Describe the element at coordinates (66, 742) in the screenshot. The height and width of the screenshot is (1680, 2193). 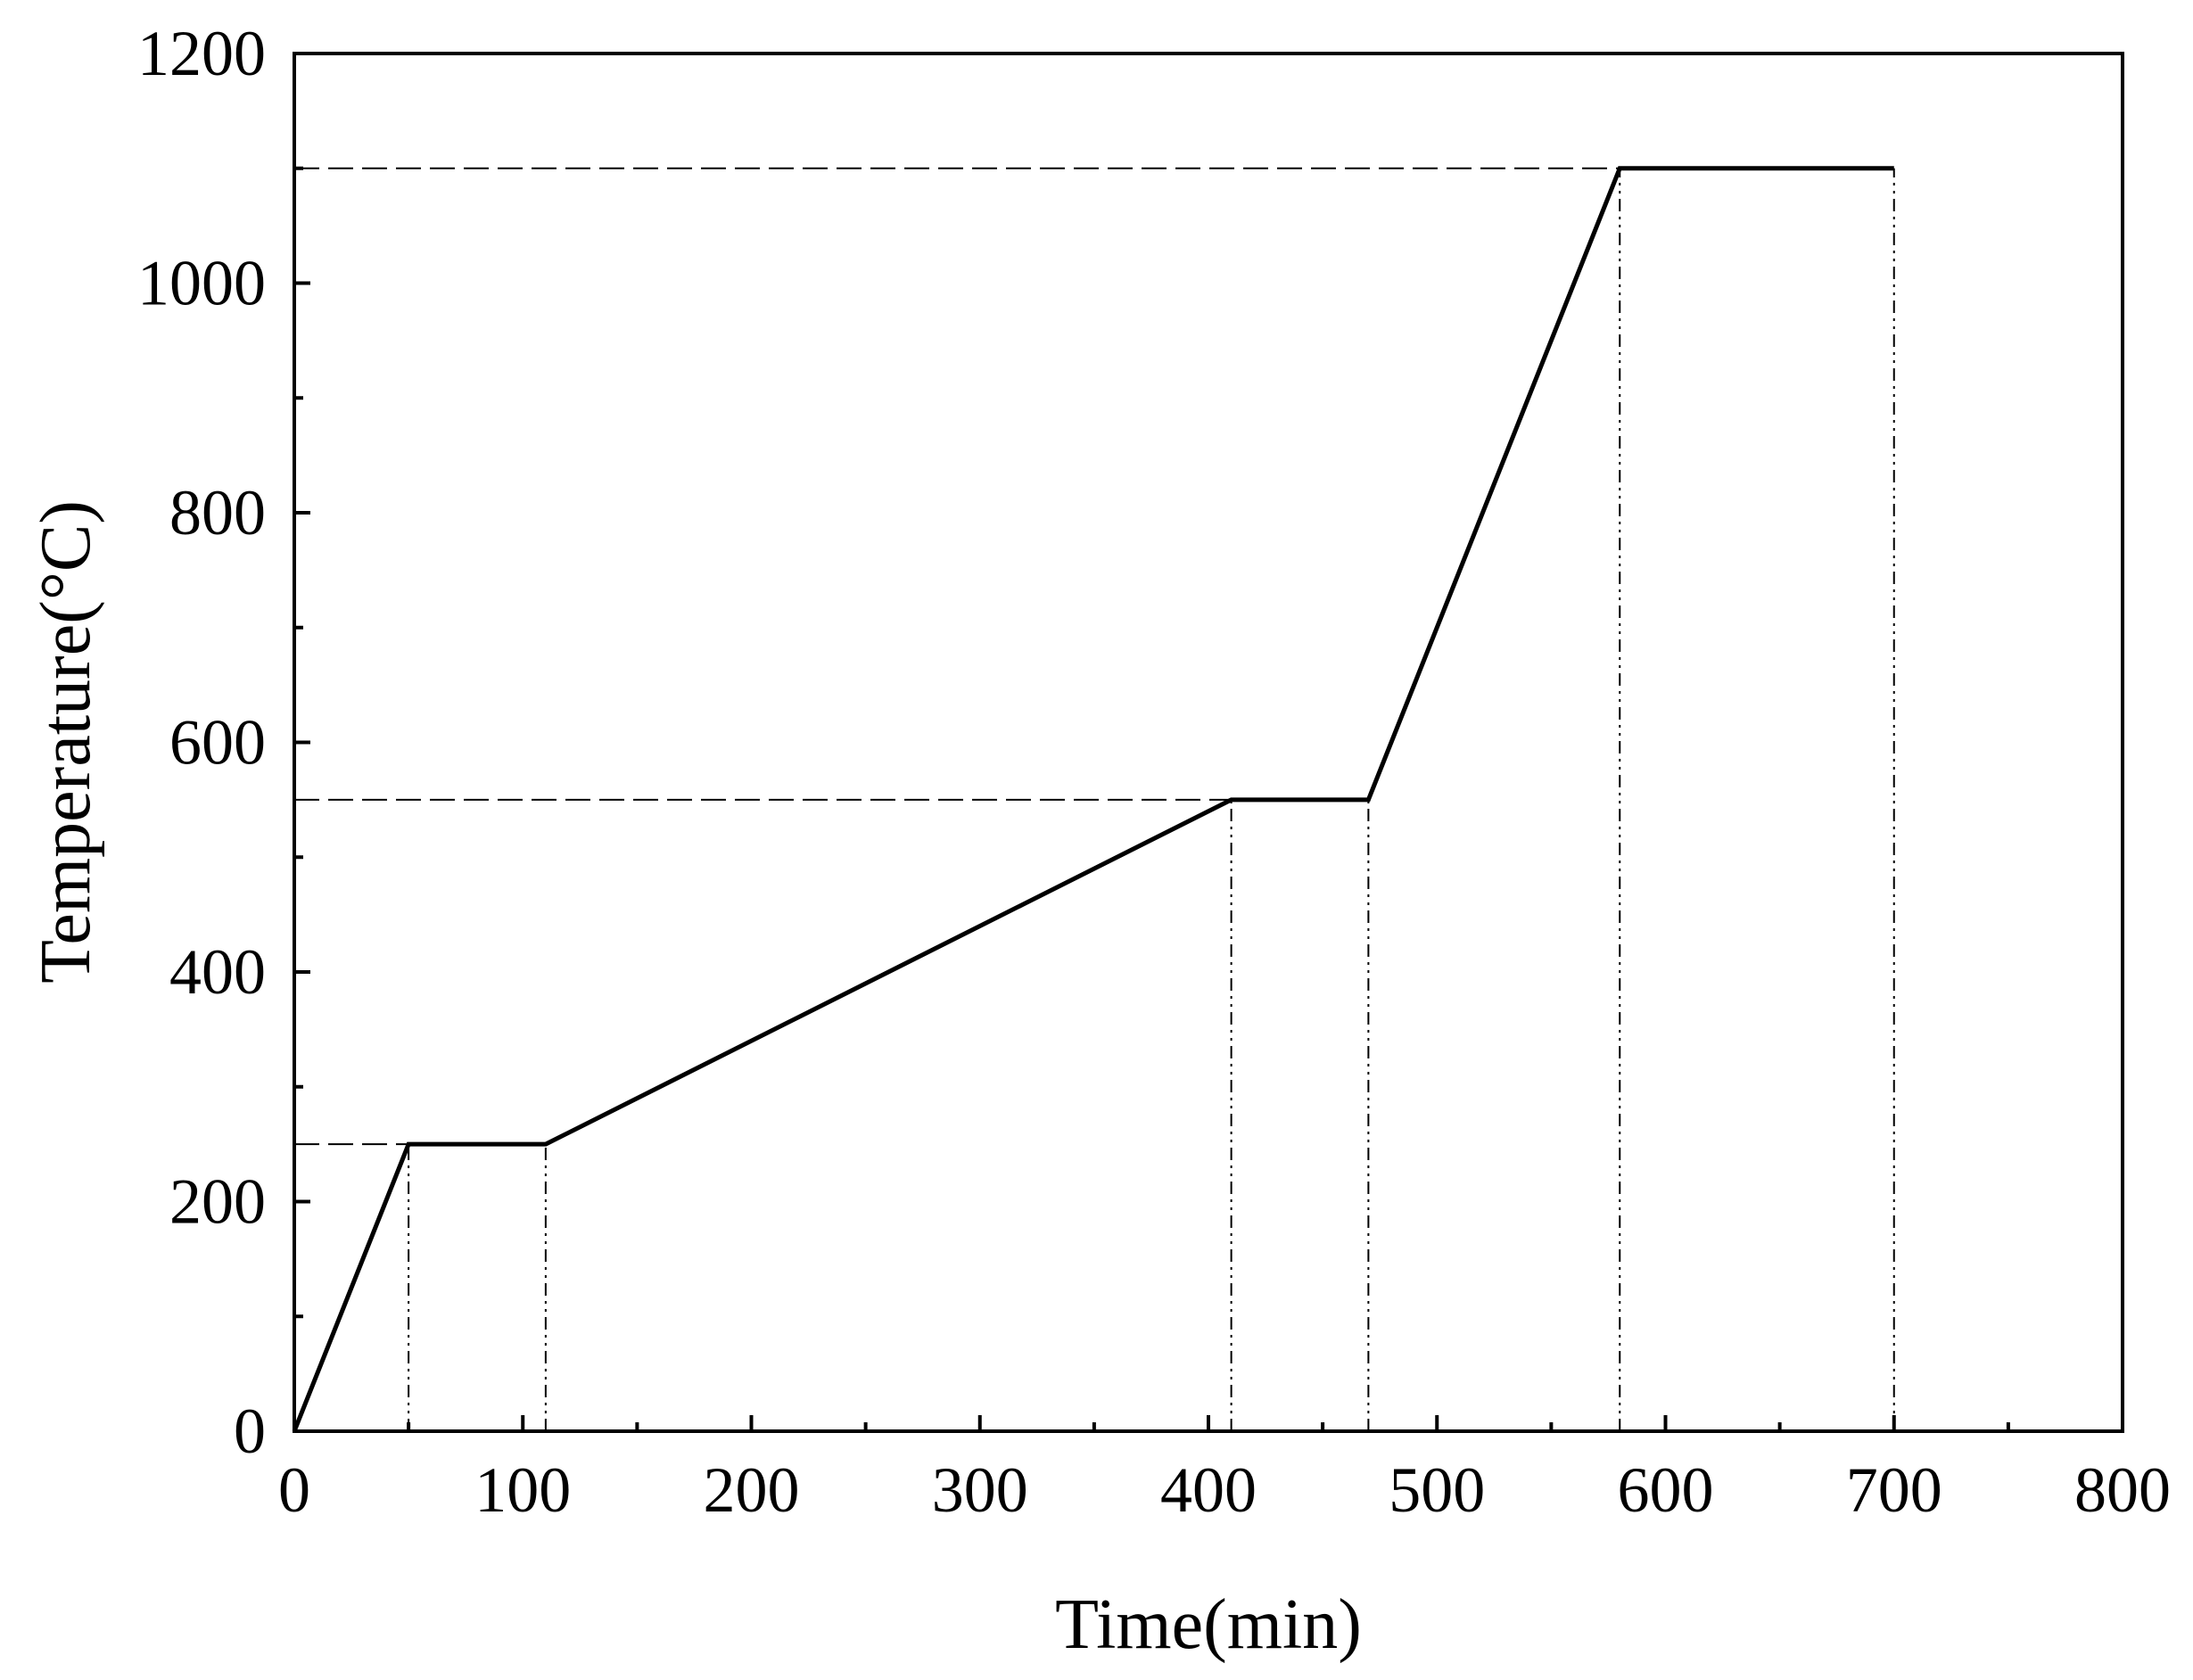
I see `y-axis-title: Temperature(°C)` at that location.